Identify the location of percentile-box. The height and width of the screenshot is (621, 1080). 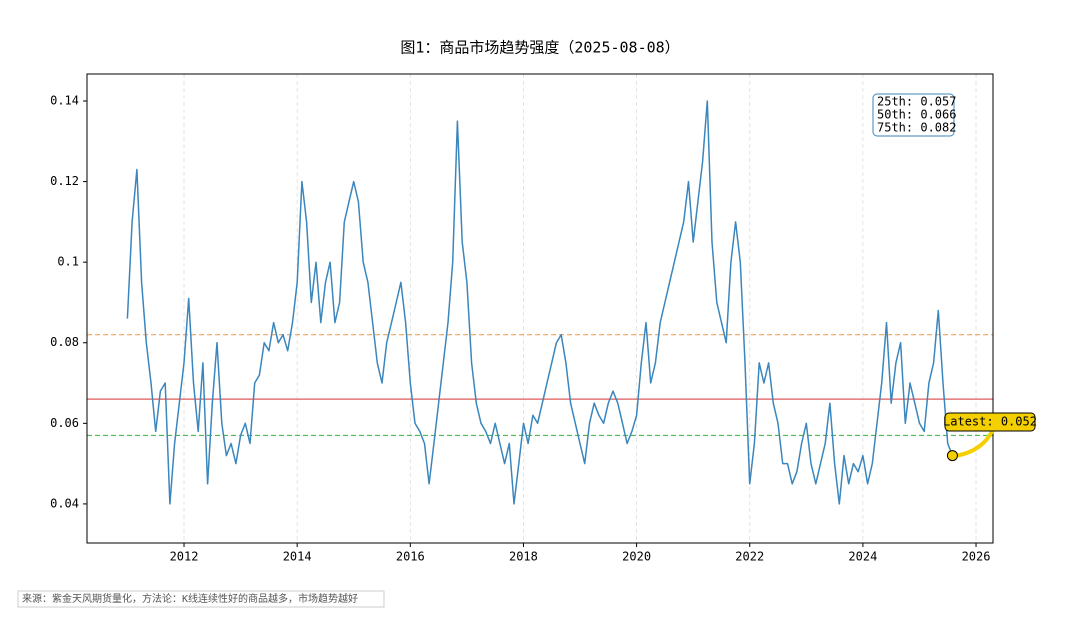
(913, 115).